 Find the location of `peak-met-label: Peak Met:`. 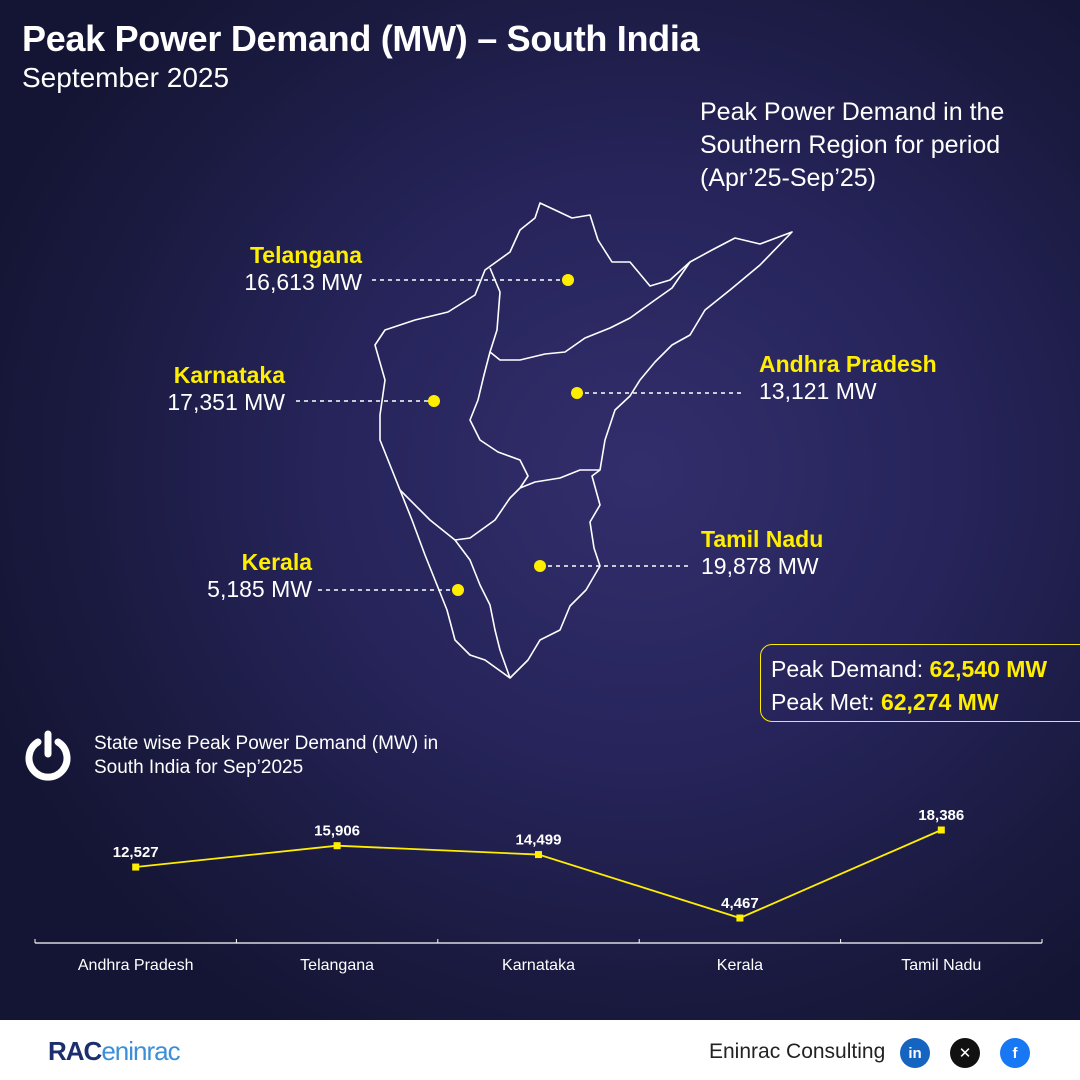

peak-met-label: Peak Met: is located at coordinates (826, 702).